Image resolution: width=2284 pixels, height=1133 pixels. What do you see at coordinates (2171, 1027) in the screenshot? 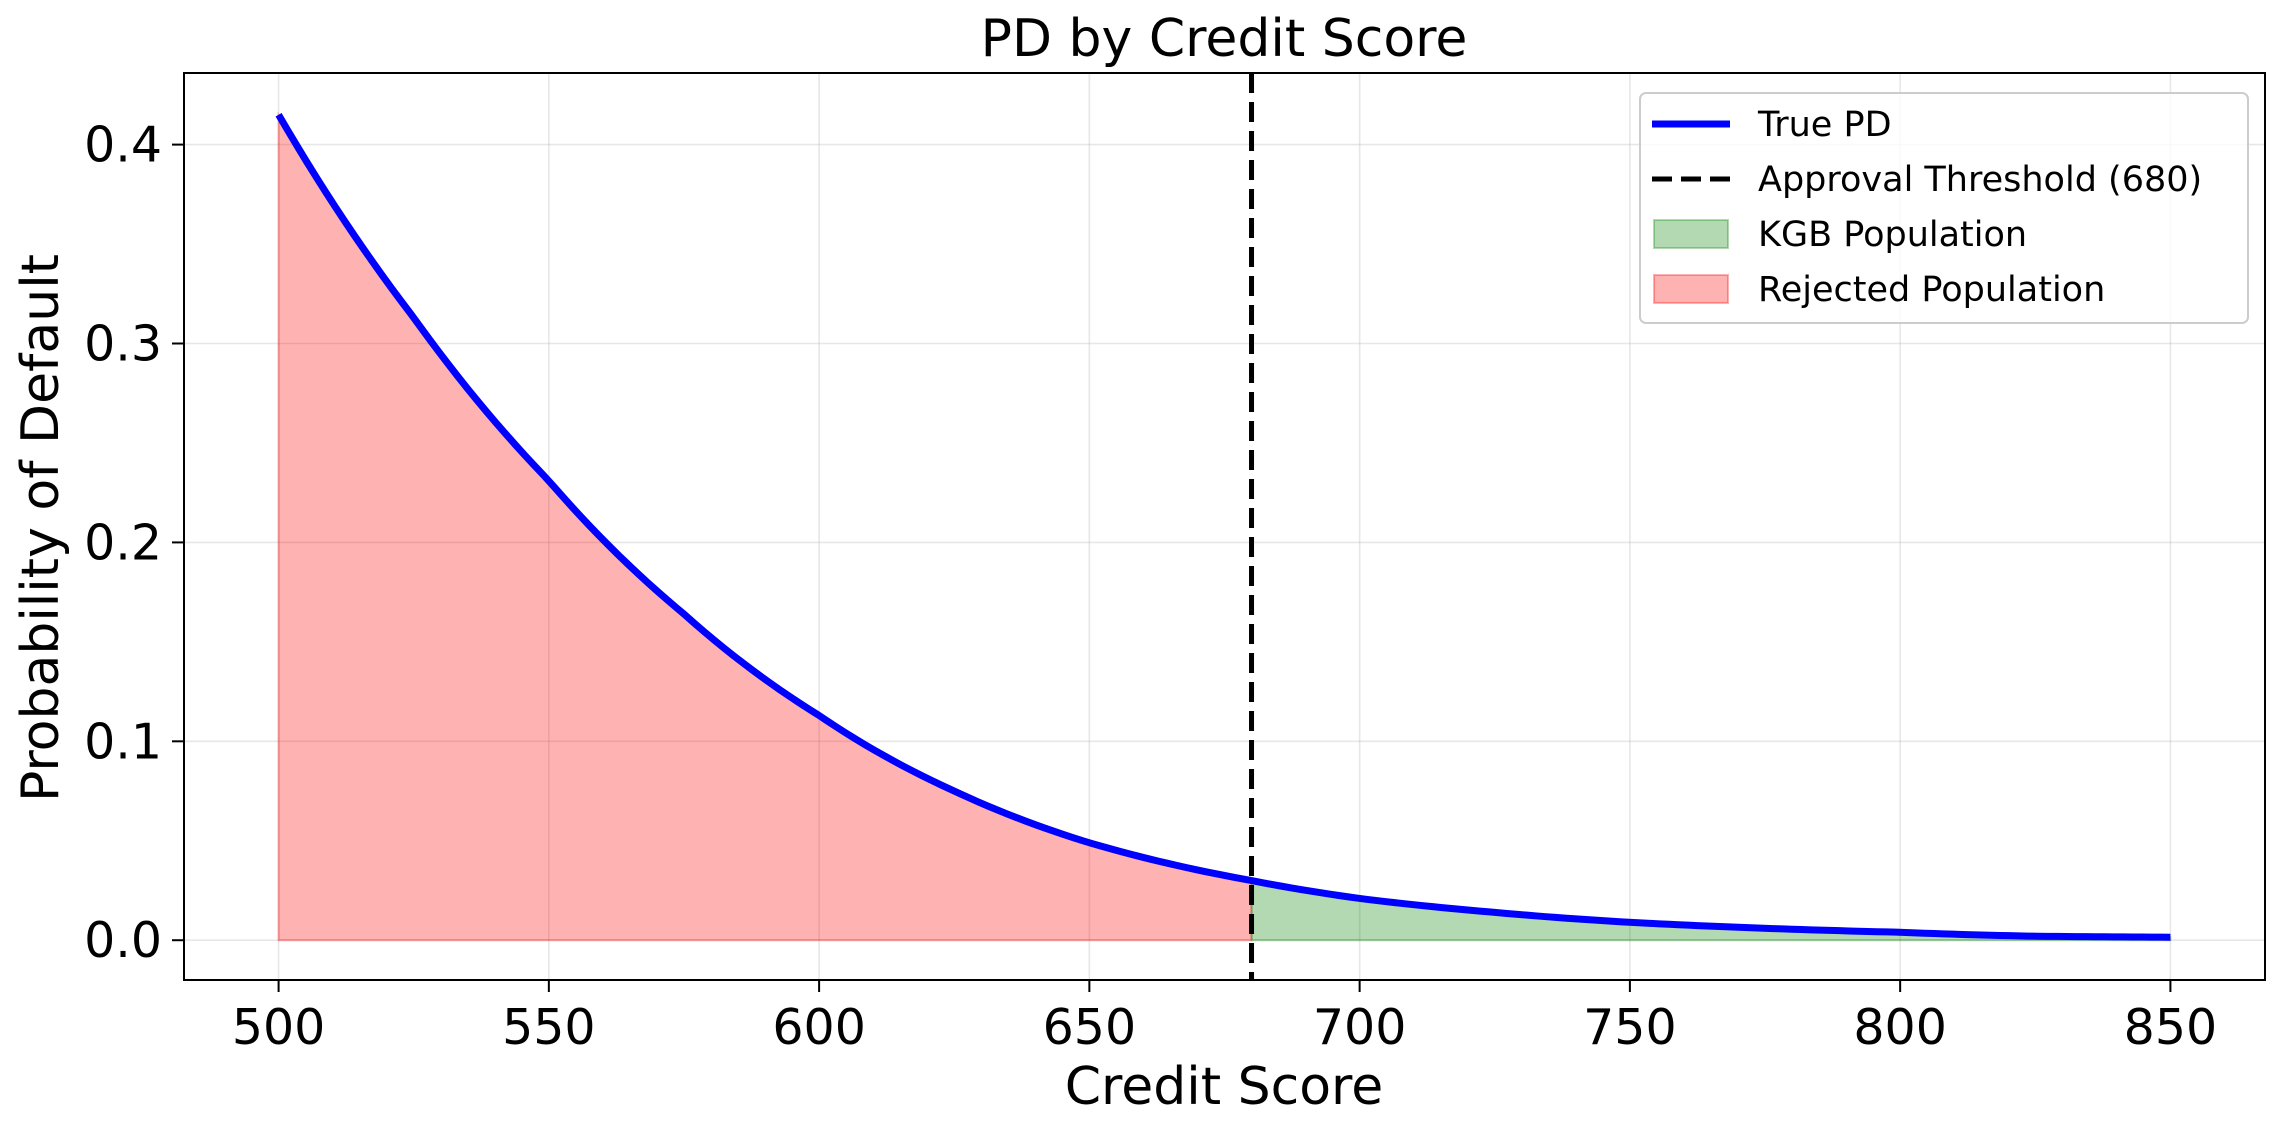
I see `x-tick-label-7: 850` at bounding box center [2171, 1027].